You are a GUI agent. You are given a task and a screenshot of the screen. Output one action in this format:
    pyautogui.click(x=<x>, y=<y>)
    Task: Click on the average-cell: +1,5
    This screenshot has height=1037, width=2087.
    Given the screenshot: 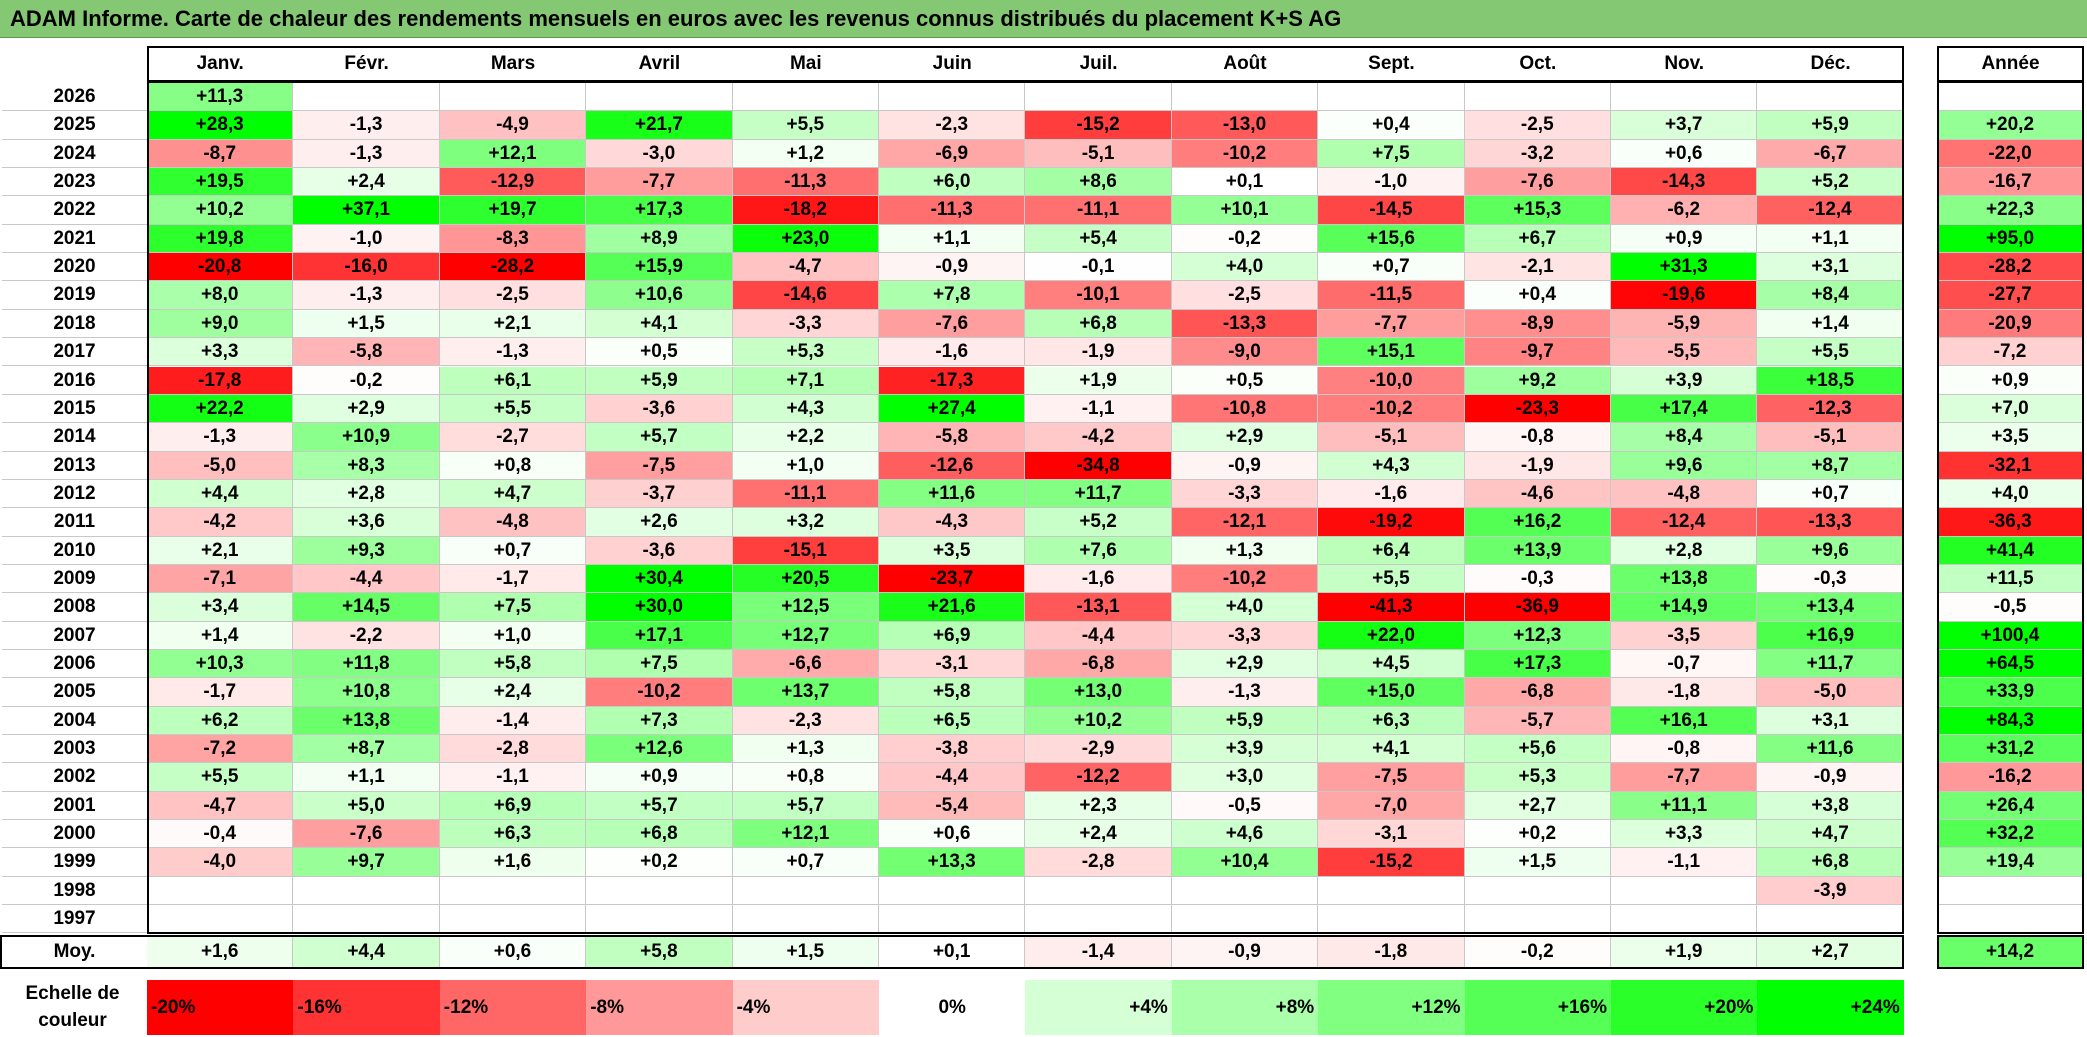 What is the action you would take?
    pyautogui.click(x=805, y=952)
    